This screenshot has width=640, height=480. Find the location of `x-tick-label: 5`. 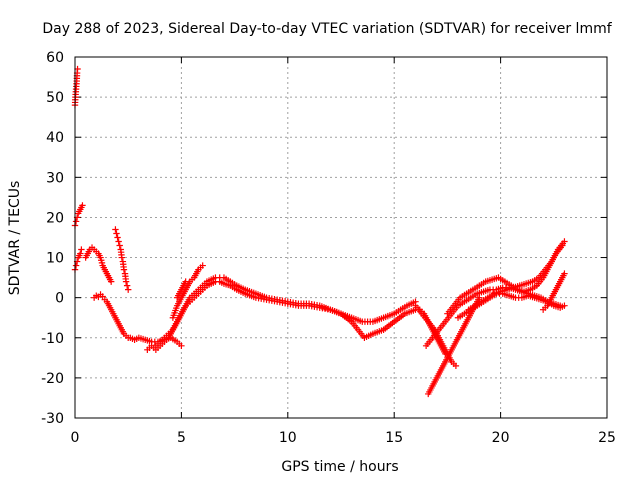

x-tick-label: 5 is located at coordinates (181, 438).